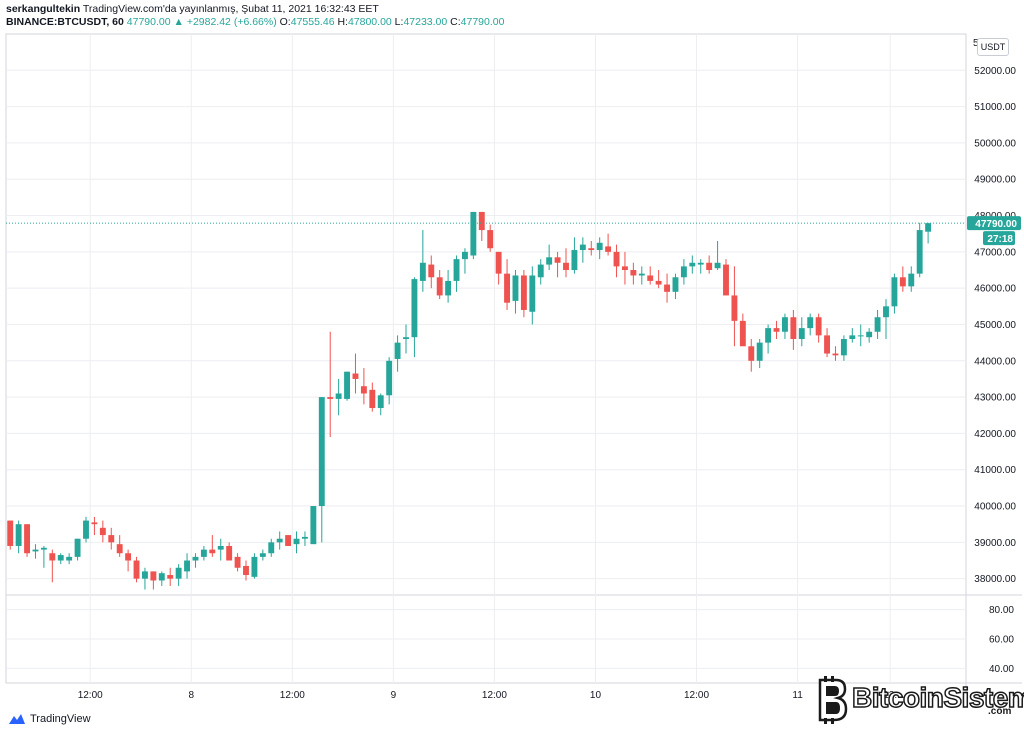  What do you see at coordinates (394, 695) in the screenshot?
I see `x-tick-label: 9` at bounding box center [394, 695].